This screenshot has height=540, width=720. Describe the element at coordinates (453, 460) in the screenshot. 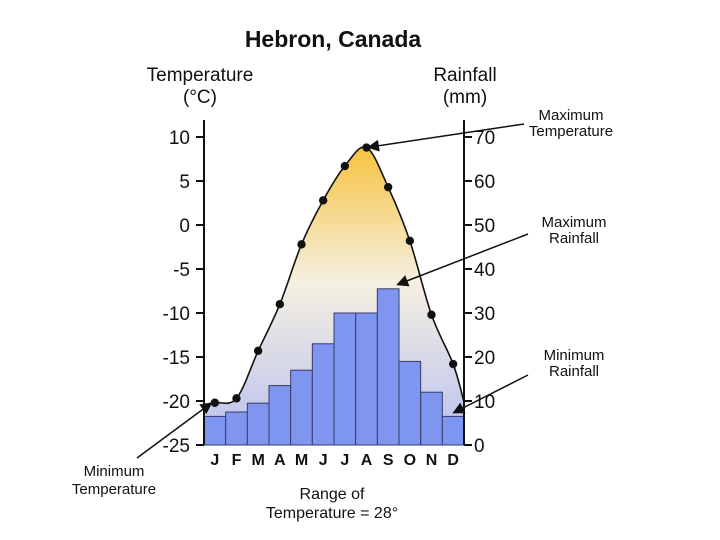

I see `month-label: D` at that location.